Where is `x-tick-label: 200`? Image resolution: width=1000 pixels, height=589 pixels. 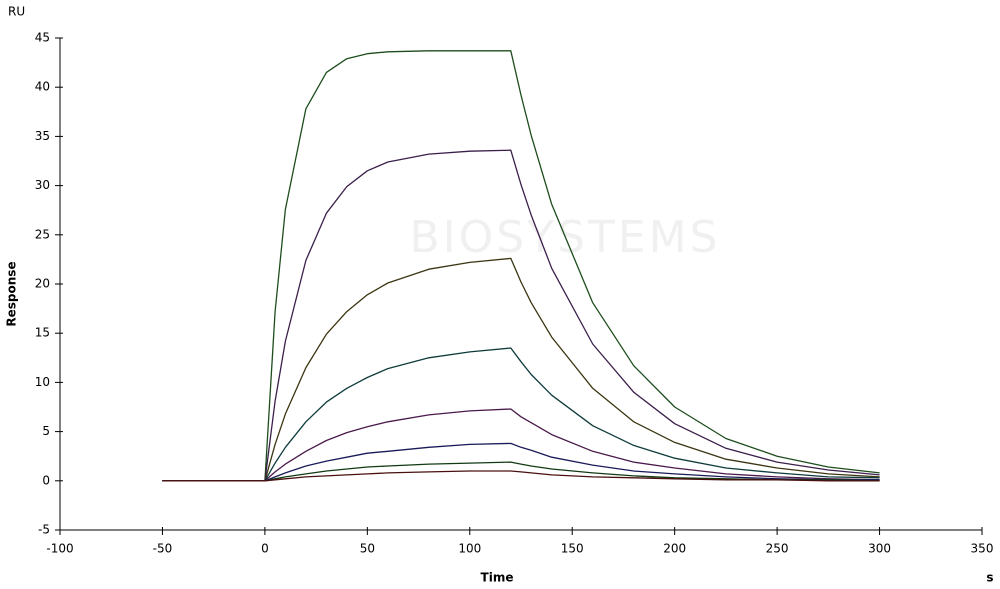
x-tick-label: 200 is located at coordinates (674, 549).